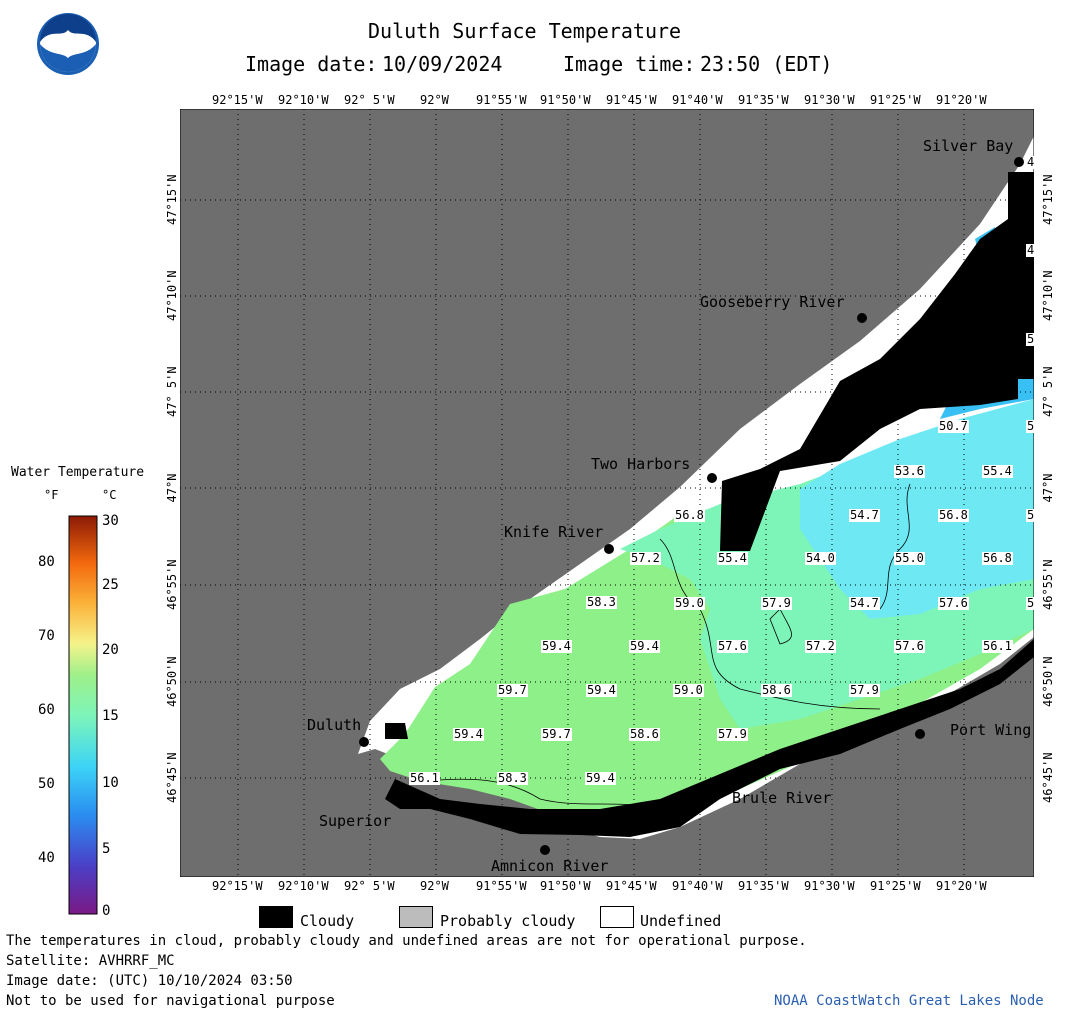 The height and width of the screenshot is (1017, 1074). I want to click on duluth-marker, so click(364, 742).